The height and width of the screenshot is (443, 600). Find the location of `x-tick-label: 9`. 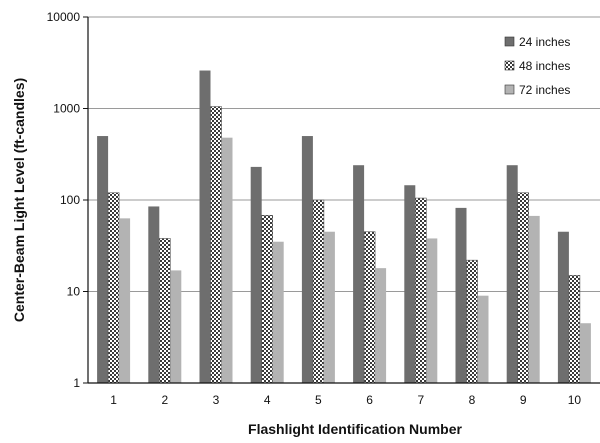

x-tick-label: 9 is located at coordinates (523, 400).